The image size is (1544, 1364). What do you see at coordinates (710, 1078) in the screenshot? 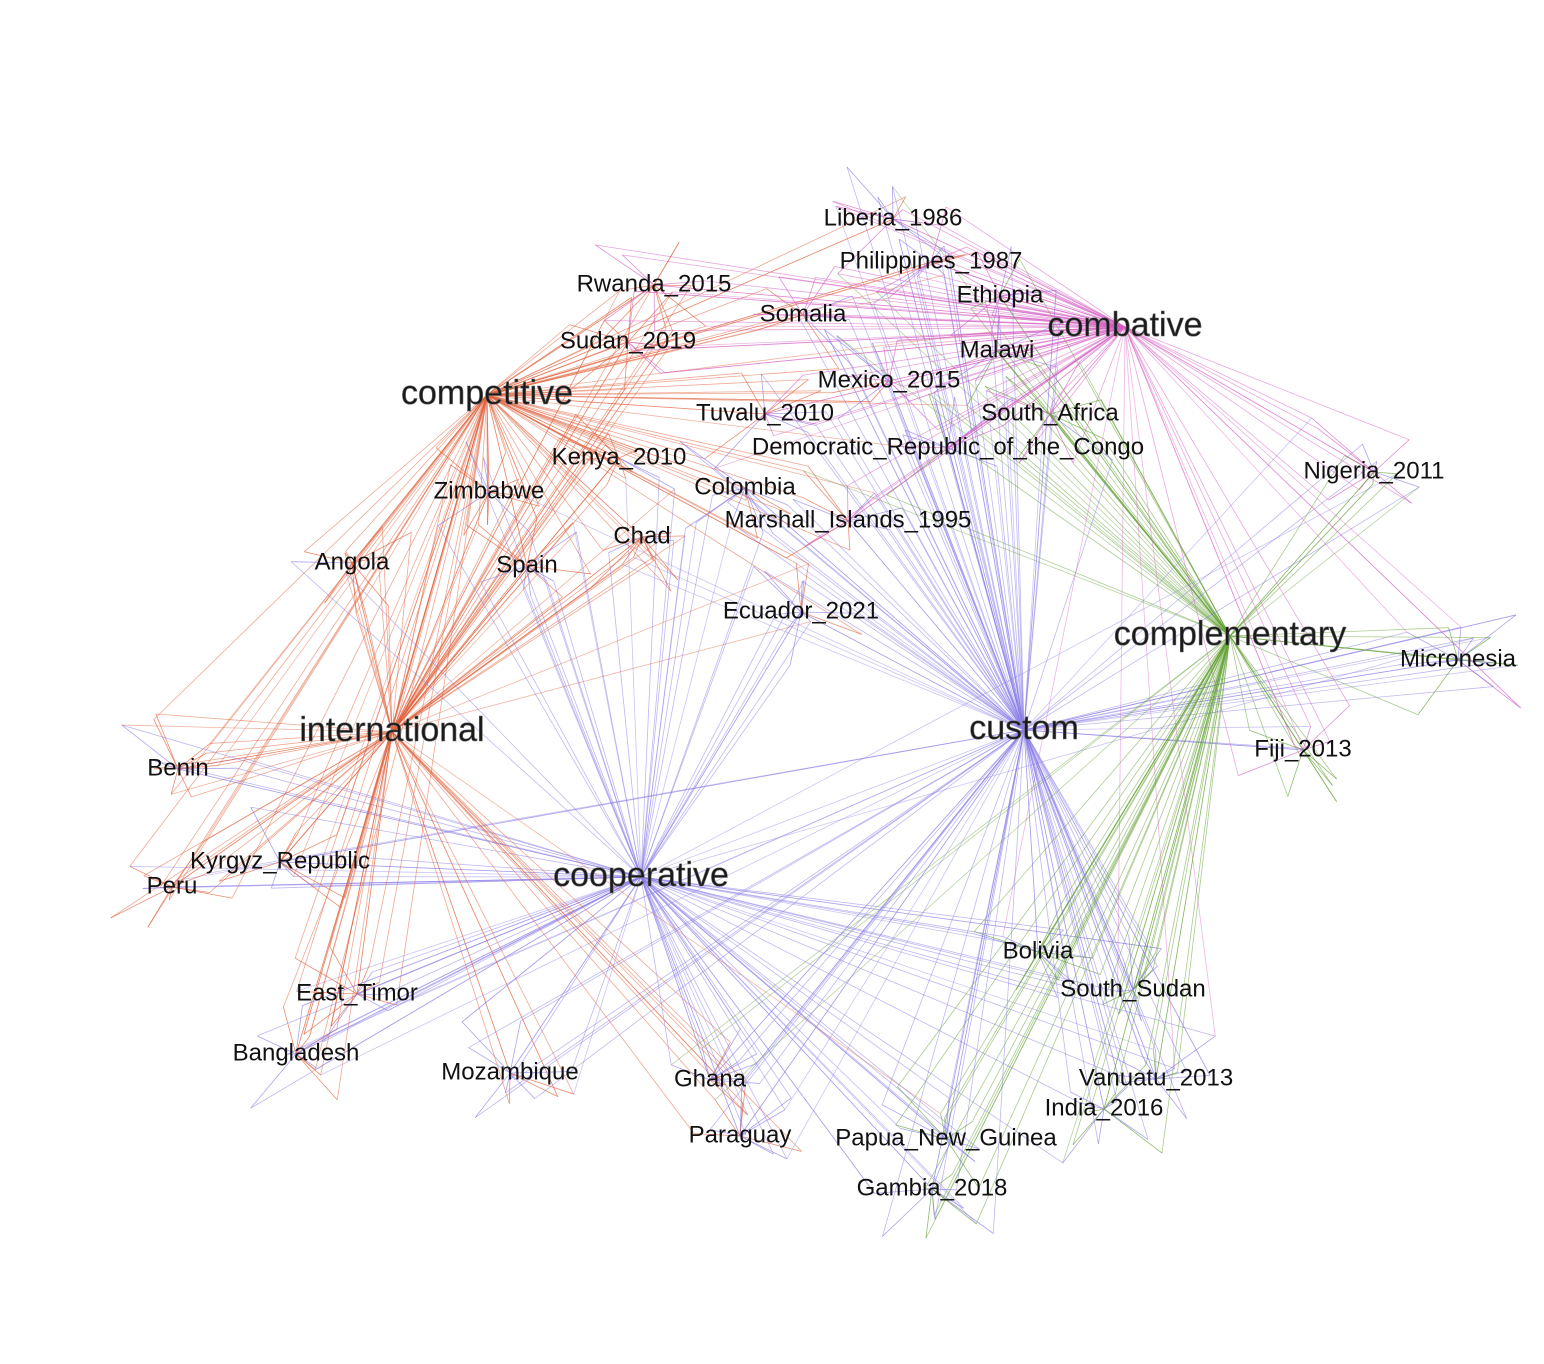
I see `case-label: Ghana` at bounding box center [710, 1078].